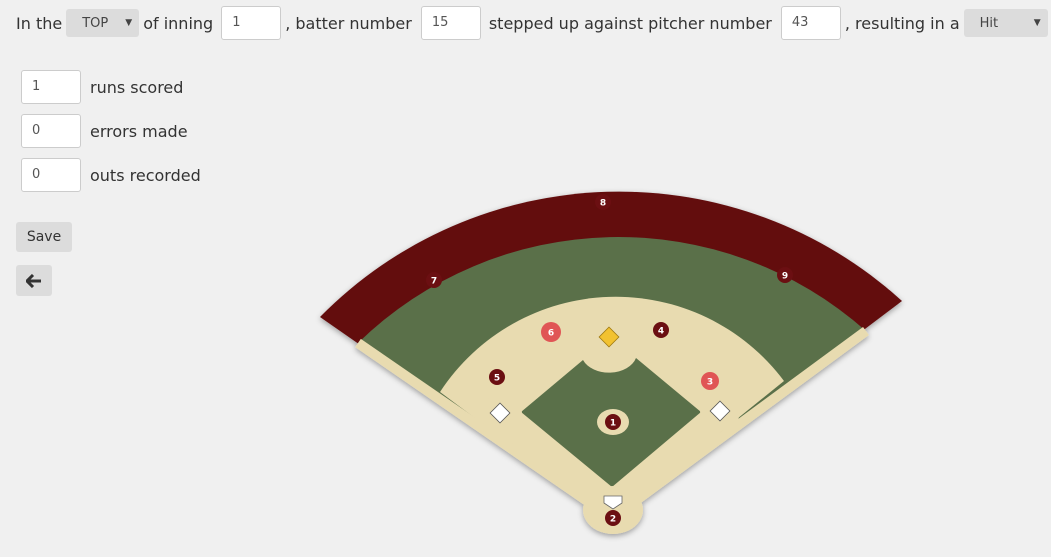 The height and width of the screenshot is (557, 1051). I want to click on third-base, so click(500, 413).